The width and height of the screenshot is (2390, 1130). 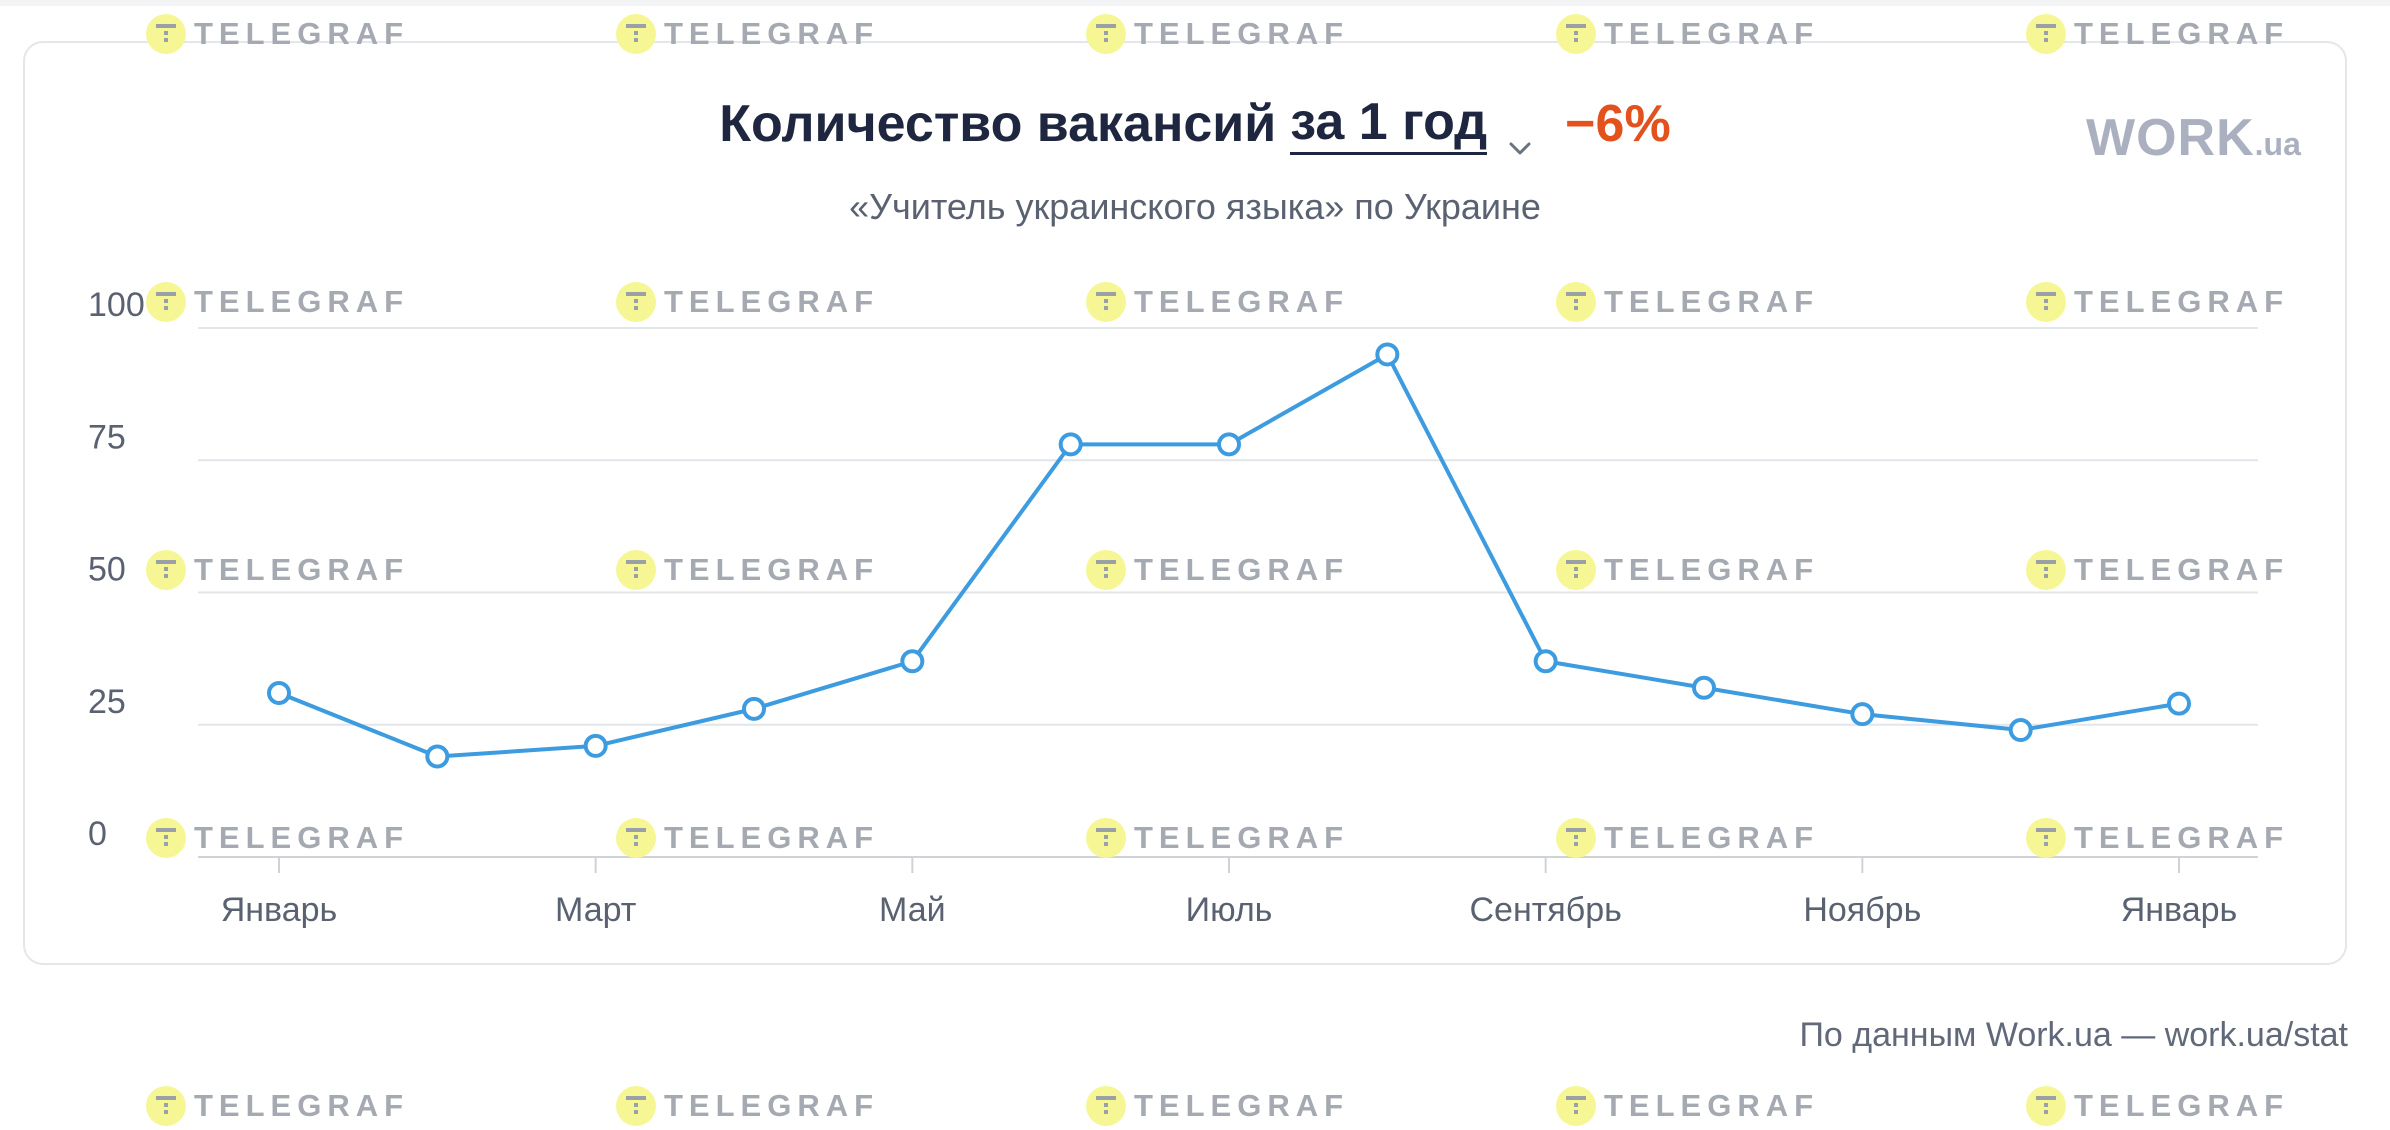 I want to click on y-tick-label: 100, so click(x=116, y=305).